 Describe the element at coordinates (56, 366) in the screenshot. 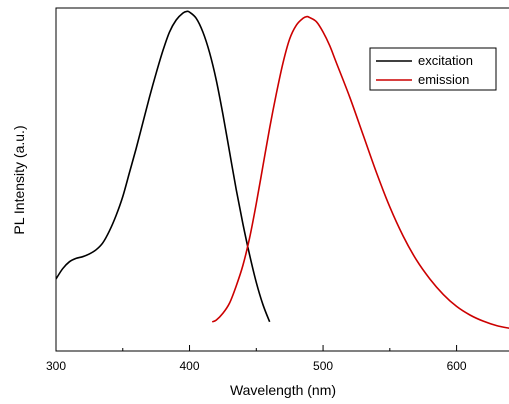

I see `x-tick-label: 300` at that location.